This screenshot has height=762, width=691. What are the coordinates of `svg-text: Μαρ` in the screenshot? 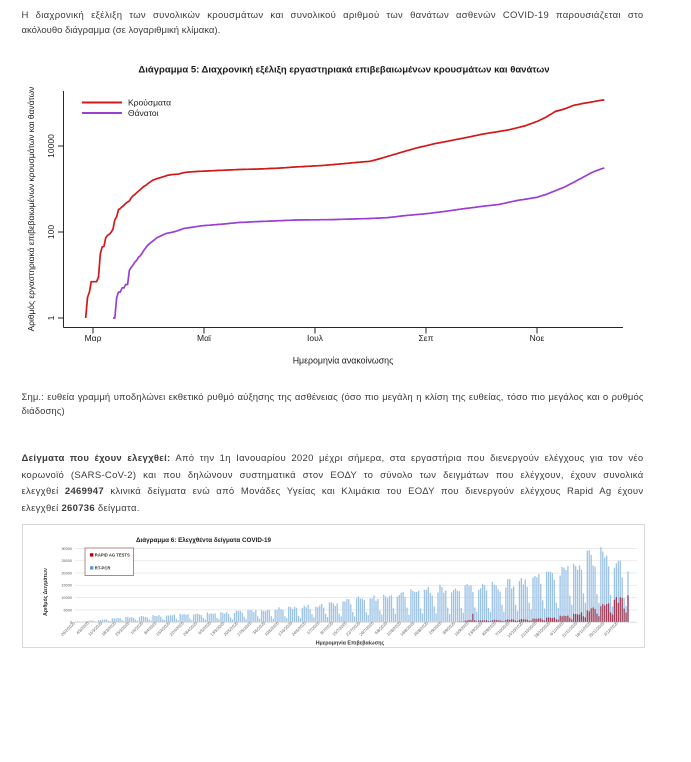 It's located at (93, 338).